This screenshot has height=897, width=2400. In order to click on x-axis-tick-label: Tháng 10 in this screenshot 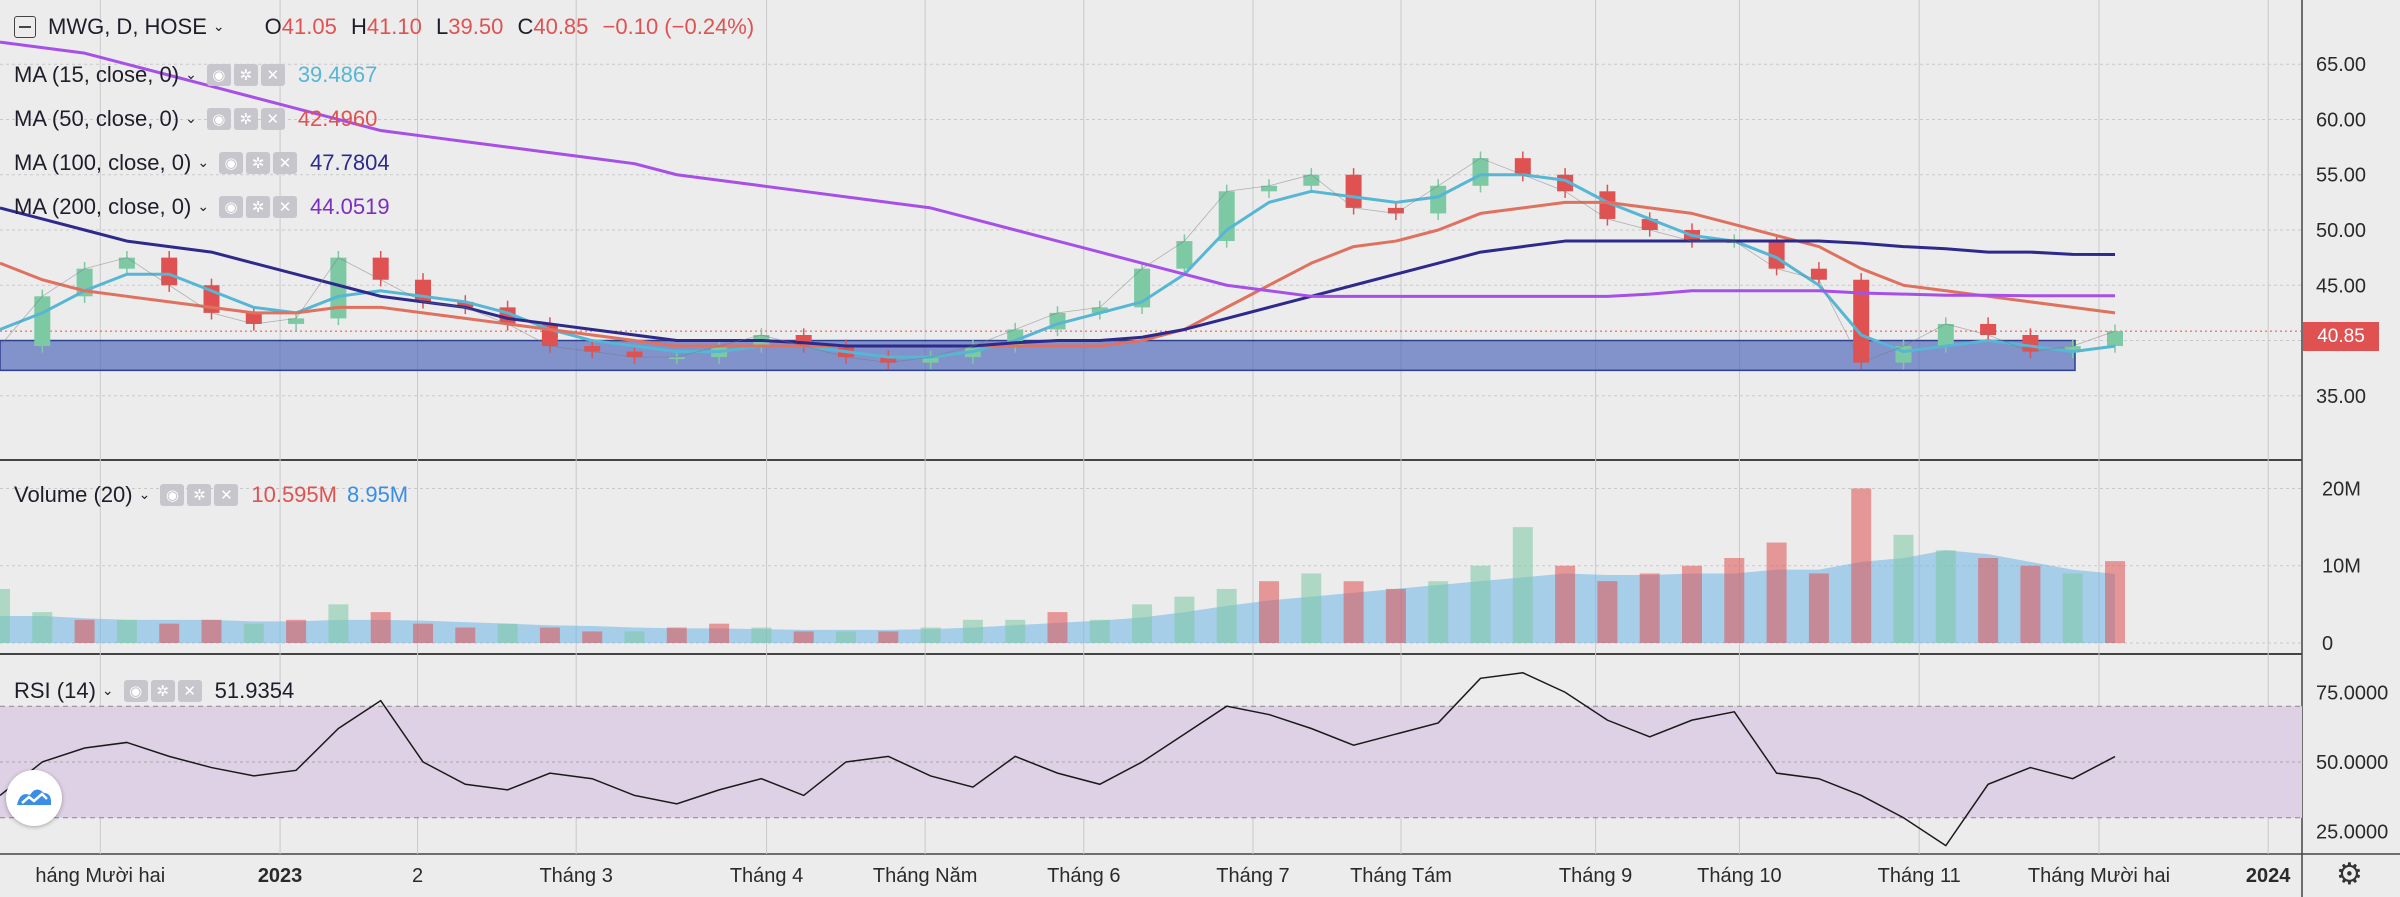, I will do `click(1739, 876)`.